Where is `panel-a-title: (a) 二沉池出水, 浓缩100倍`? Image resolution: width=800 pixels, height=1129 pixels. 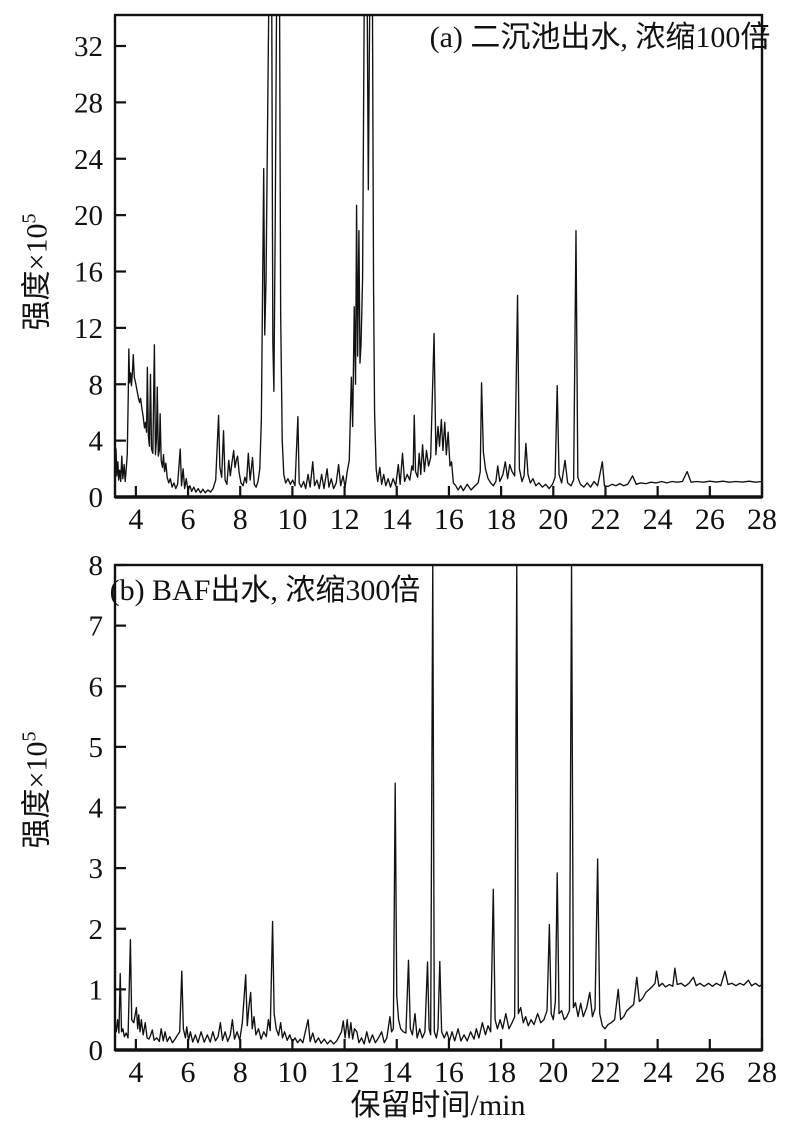
panel-a-title: (a) 二沉池出水, 浓缩100倍 is located at coordinates (600, 37).